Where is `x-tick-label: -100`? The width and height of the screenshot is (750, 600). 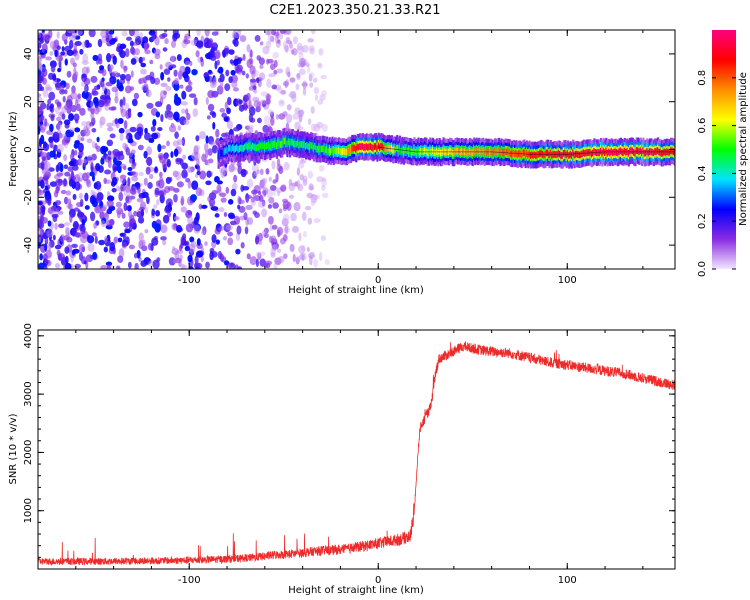 x-tick-label: -100 is located at coordinates (189, 280).